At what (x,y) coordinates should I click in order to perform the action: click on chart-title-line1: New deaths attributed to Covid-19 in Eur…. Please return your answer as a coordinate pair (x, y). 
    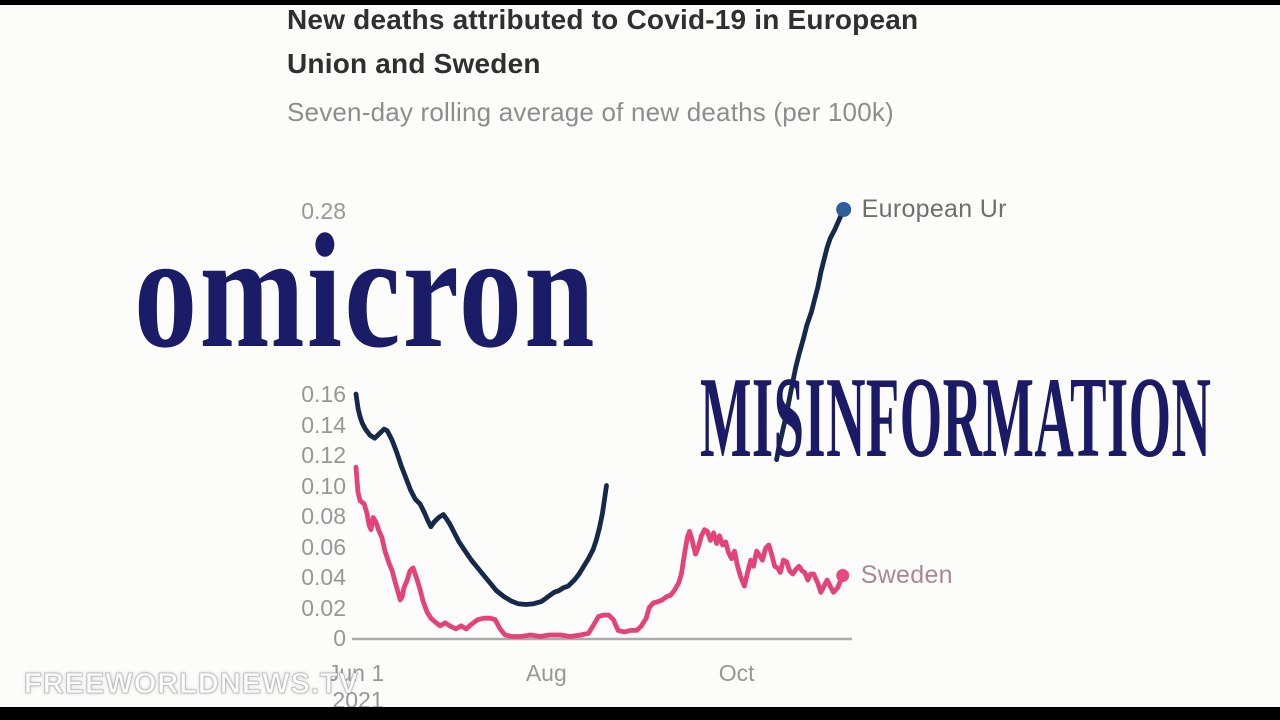
    Looking at the image, I should click on (603, 19).